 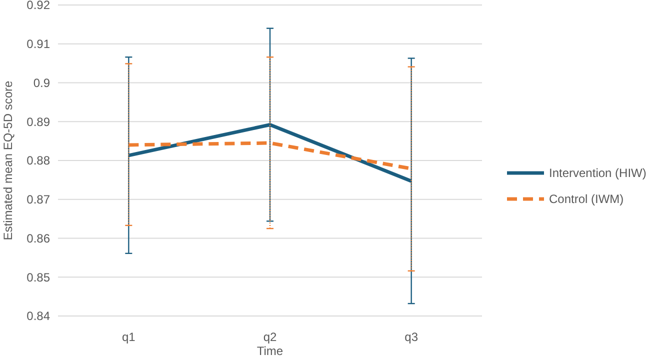 I want to click on y-tick-label: 0.86, so click(x=38, y=238).